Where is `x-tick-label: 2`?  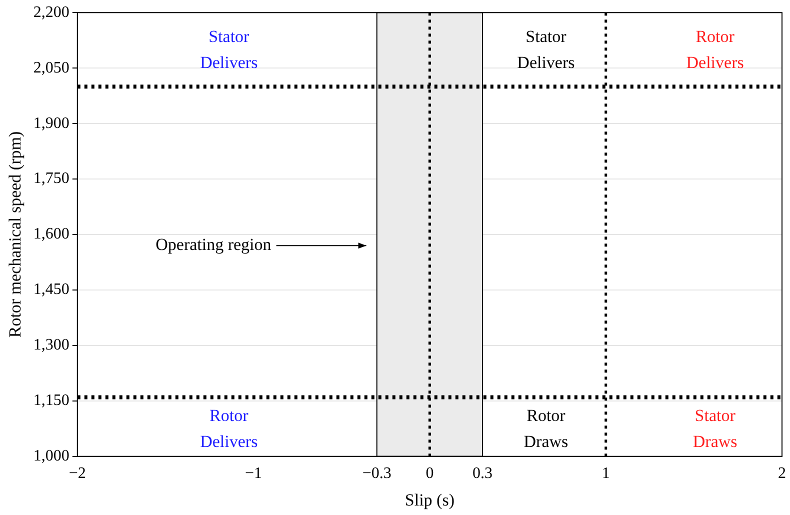
x-tick-label: 2 is located at coordinates (782, 473).